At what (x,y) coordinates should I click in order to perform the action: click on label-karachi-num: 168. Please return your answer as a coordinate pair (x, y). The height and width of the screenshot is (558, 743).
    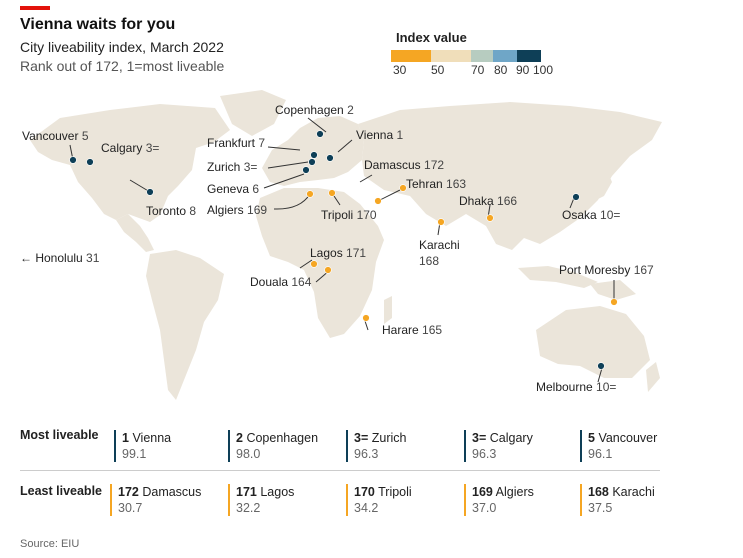
    Looking at the image, I should click on (429, 261).